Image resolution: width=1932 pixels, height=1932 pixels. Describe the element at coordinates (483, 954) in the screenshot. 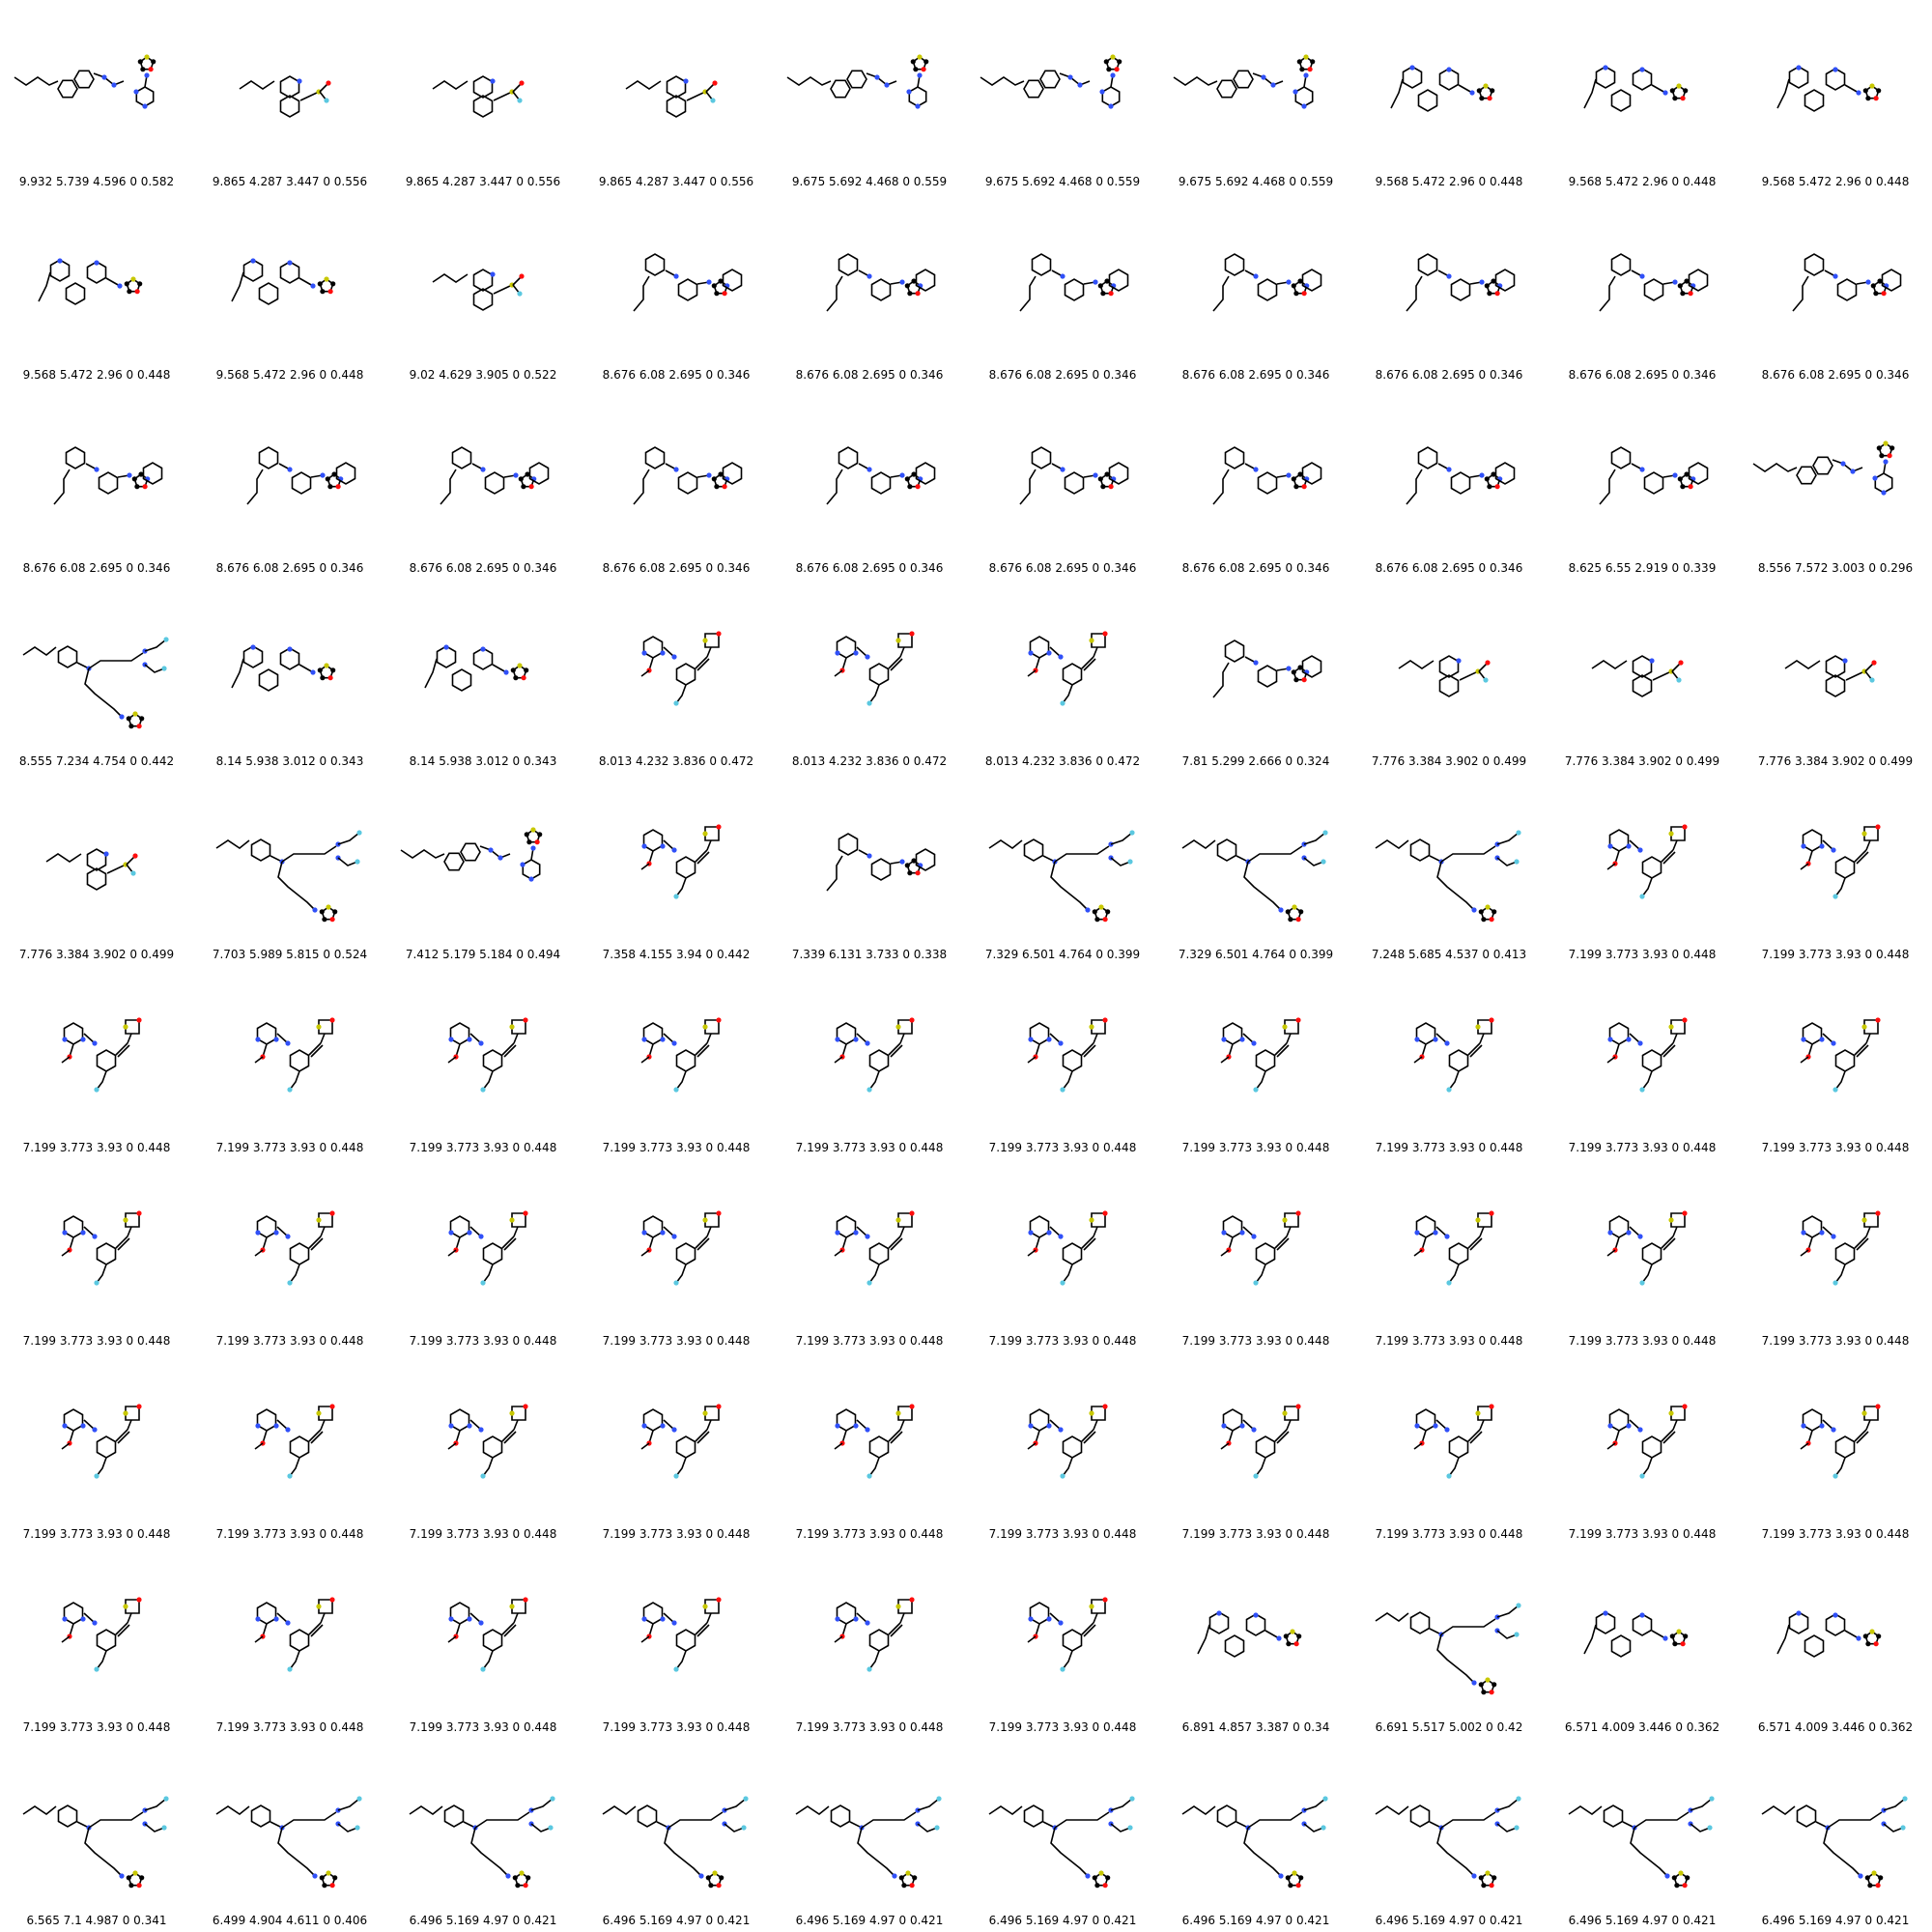

I see `molecule-score-label: 7.412 5.179 5.184 0 0.494` at that location.